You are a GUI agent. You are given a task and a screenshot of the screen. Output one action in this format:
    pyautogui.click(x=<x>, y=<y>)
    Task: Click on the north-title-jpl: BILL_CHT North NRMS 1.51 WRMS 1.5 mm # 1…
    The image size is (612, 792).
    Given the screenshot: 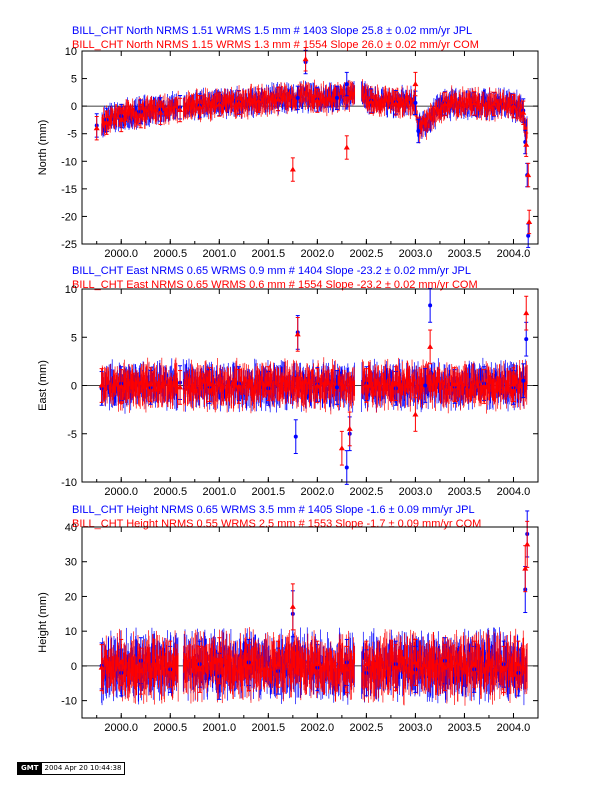 What is the action you would take?
    pyautogui.click(x=272, y=31)
    